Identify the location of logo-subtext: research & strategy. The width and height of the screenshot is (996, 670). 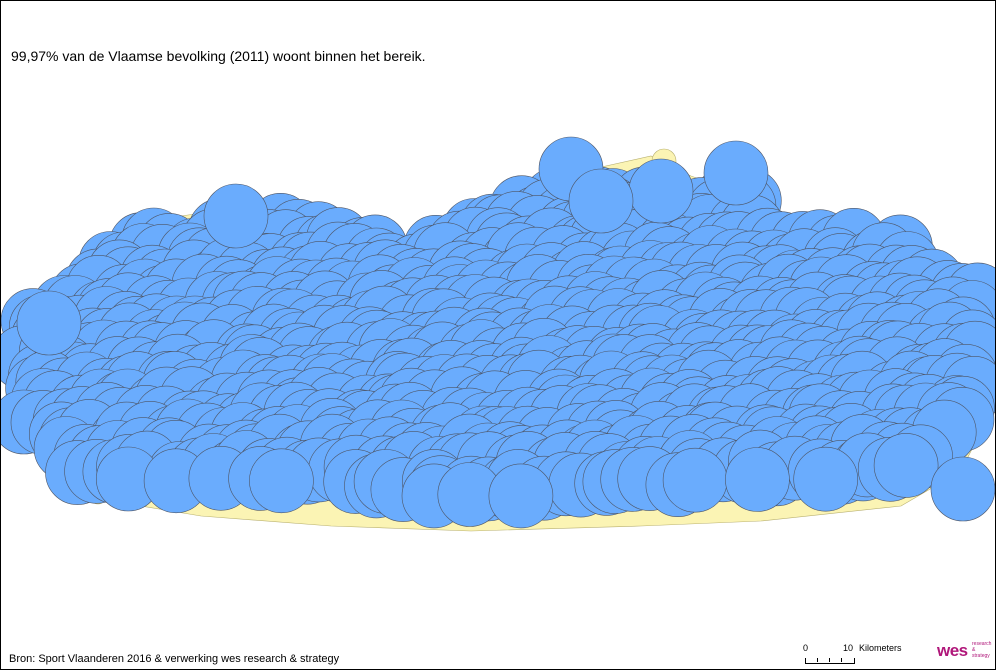
(983, 650).